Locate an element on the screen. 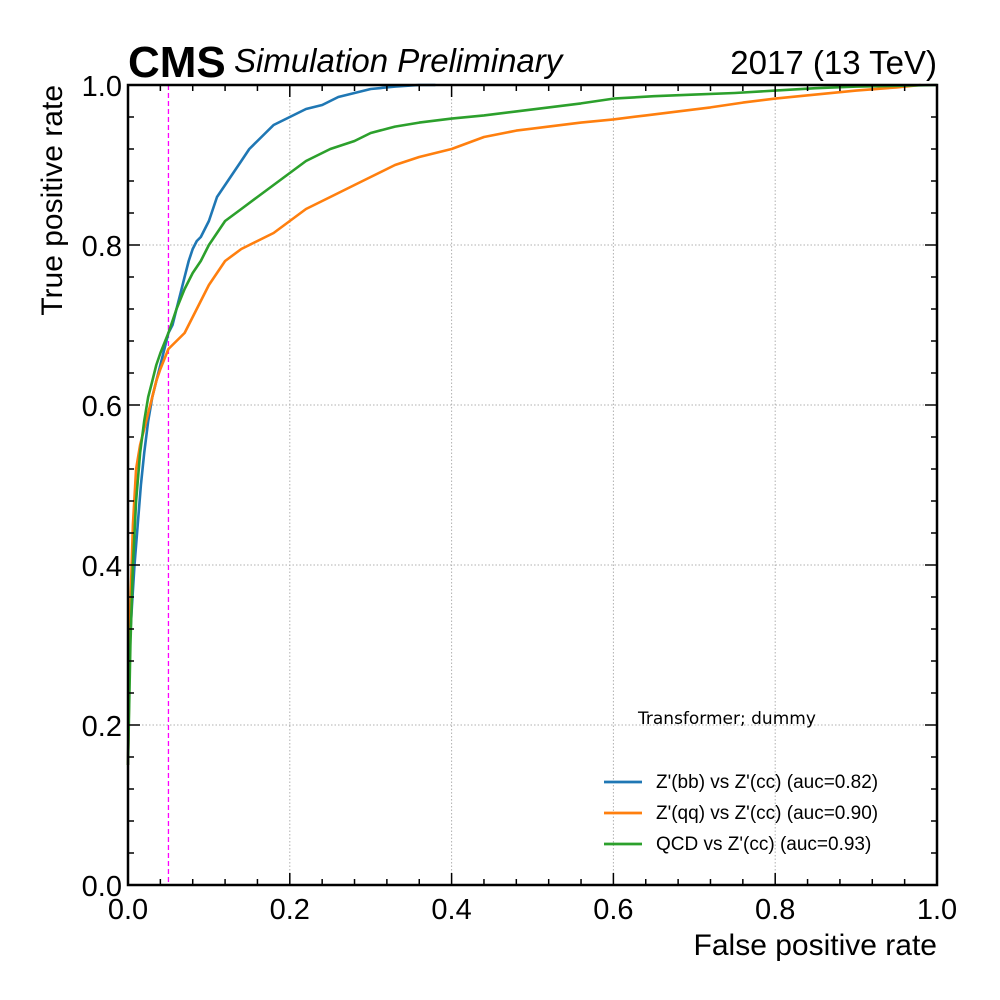  x-tick-label: 1.0 is located at coordinates (937, 910).